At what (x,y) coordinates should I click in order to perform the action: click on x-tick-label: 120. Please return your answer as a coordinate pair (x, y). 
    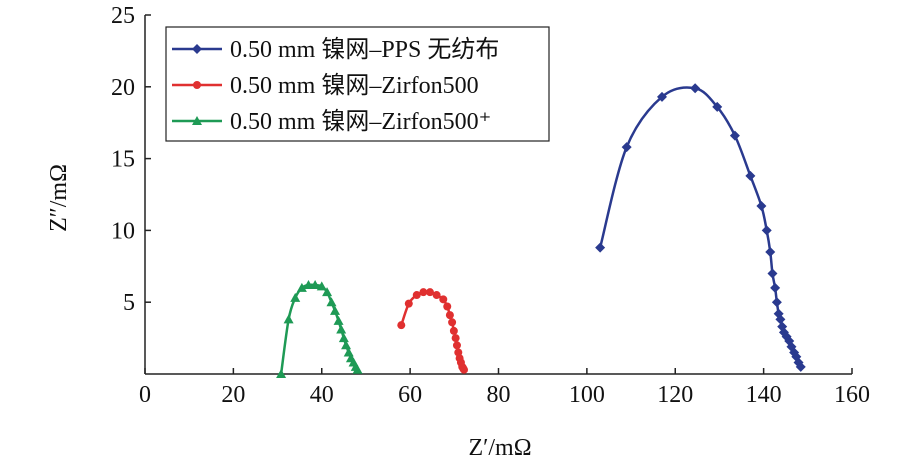
    Looking at the image, I should click on (675, 395).